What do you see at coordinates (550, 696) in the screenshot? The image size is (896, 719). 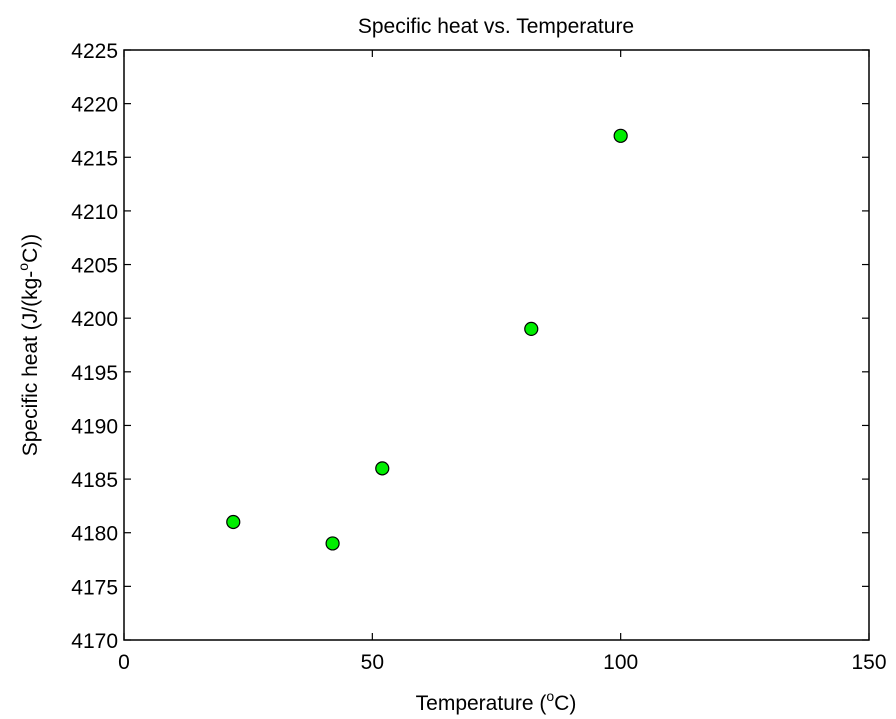 I see `x-axis-label-sup: o` at bounding box center [550, 696].